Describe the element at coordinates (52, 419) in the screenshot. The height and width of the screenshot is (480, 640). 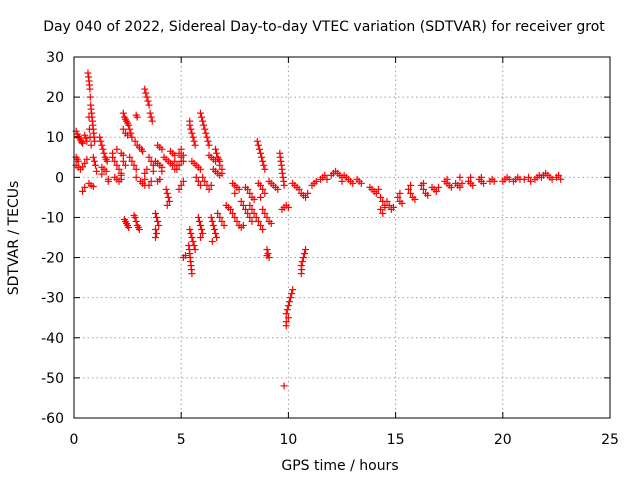
I see `y-tick-label: -60` at that location.